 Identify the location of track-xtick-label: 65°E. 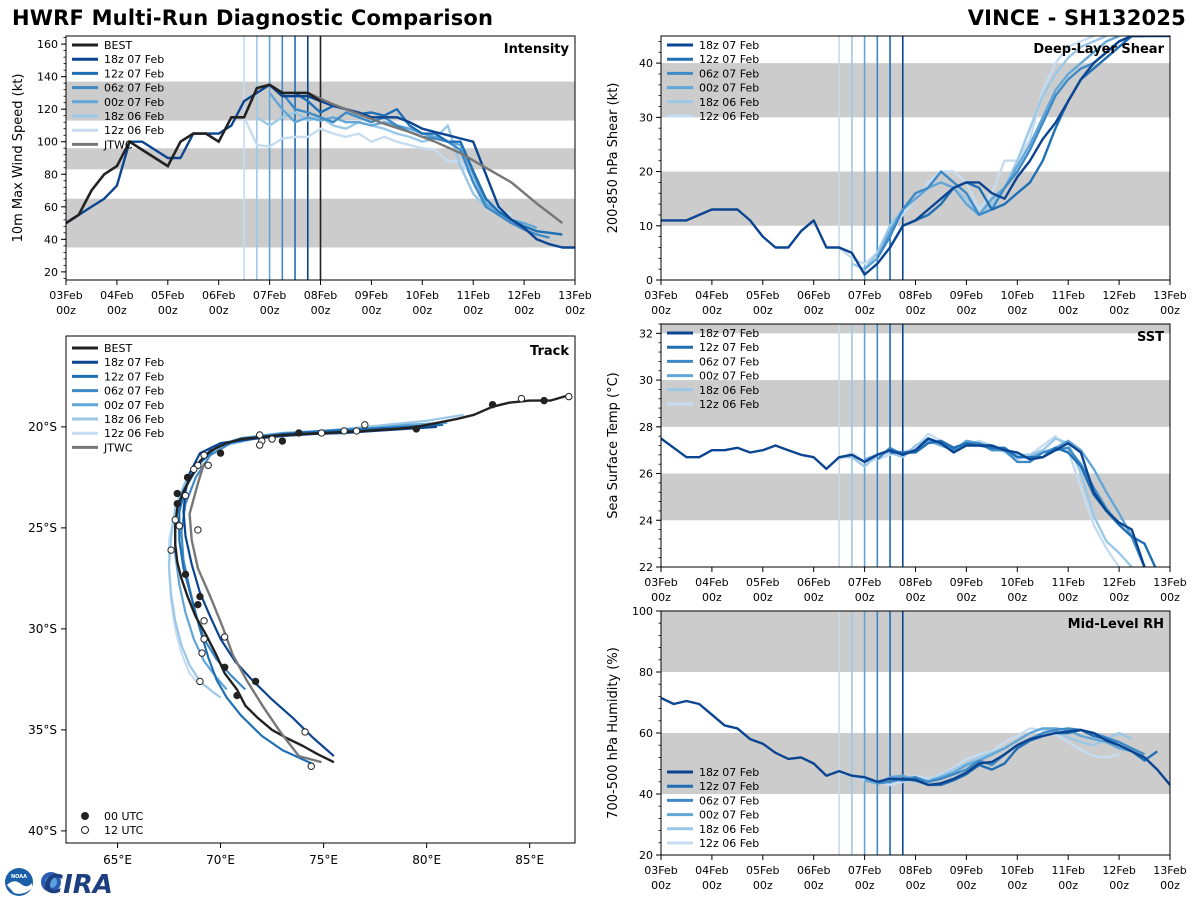
(117, 860).